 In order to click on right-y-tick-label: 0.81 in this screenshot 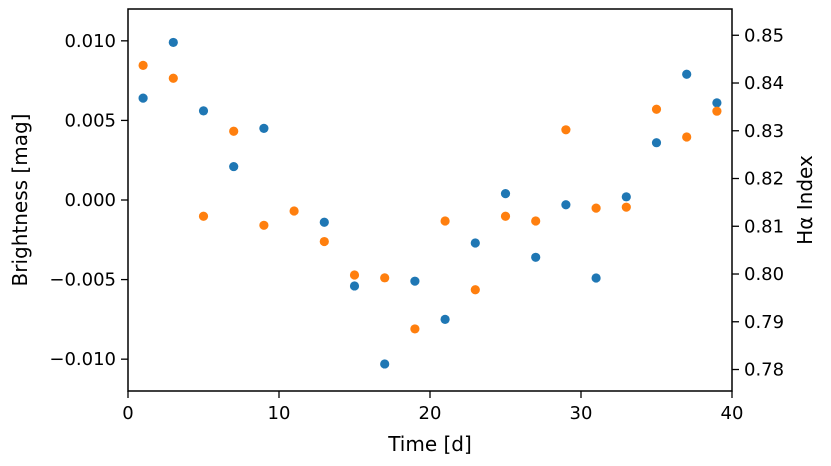, I will do `click(764, 226)`.